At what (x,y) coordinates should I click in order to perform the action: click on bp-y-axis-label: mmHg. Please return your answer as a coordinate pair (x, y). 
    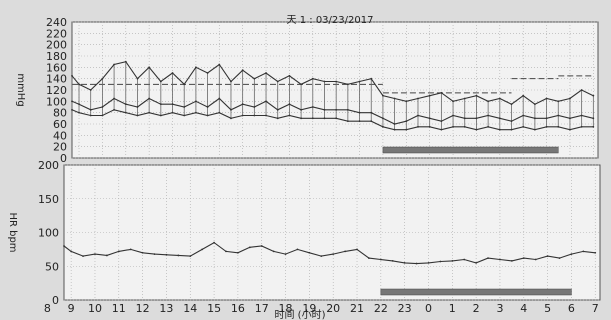
    Looking at the image, I should click on (20, 89).